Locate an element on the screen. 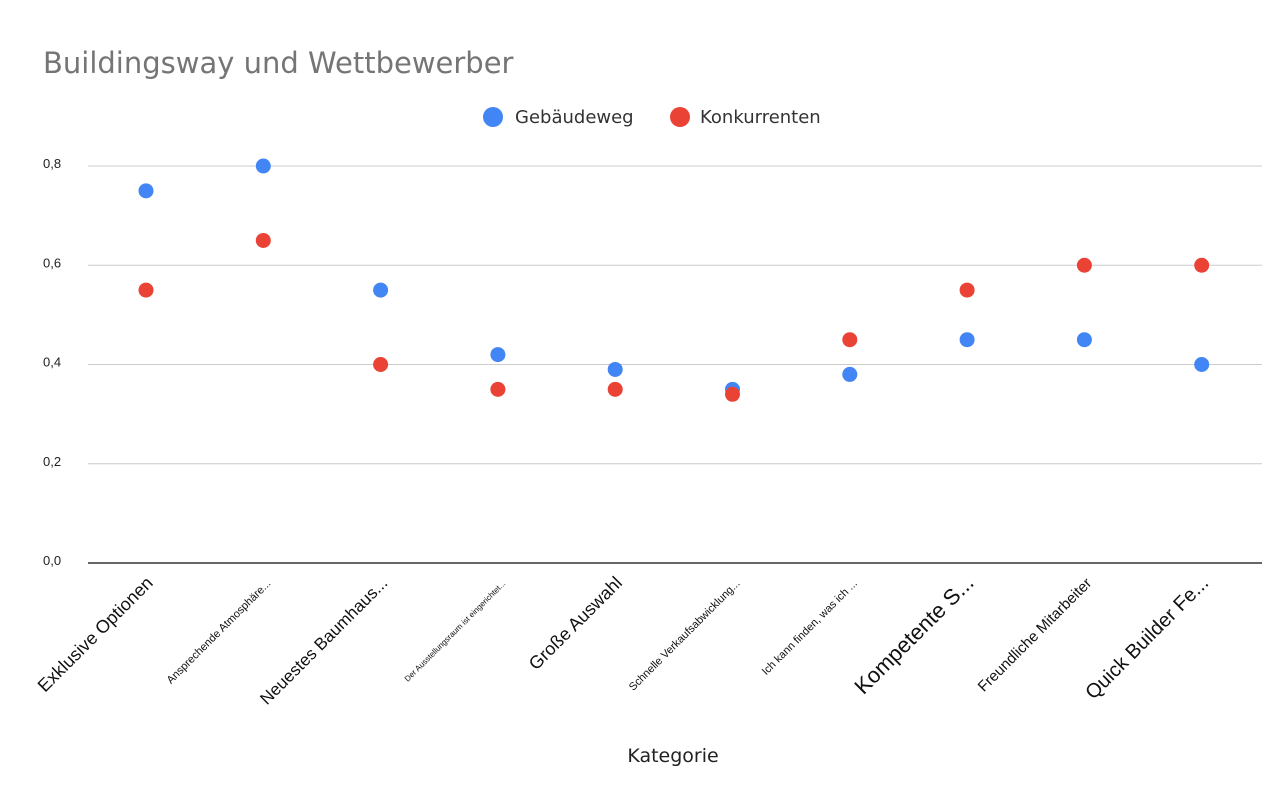 The height and width of the screenshot is (804, 1282). y-tick-label: 0,6 is located at coordinates (52, 262).